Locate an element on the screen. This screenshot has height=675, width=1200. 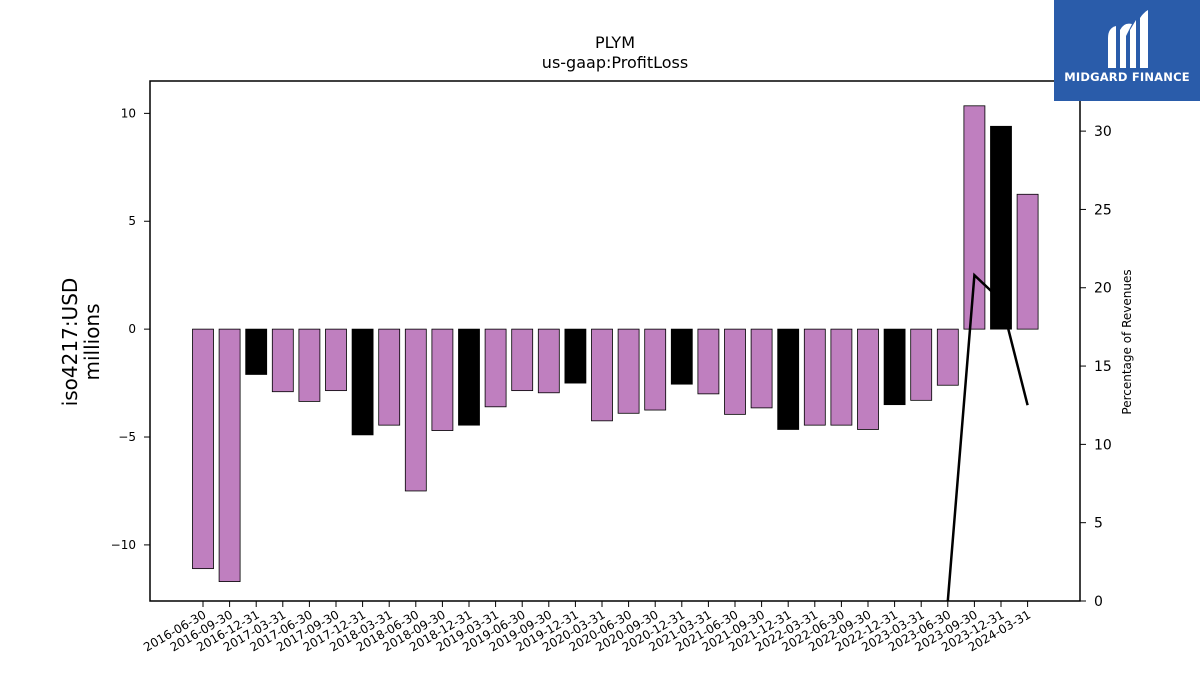
y2-tick-label: 20 is located at coordinates (1103, 289).